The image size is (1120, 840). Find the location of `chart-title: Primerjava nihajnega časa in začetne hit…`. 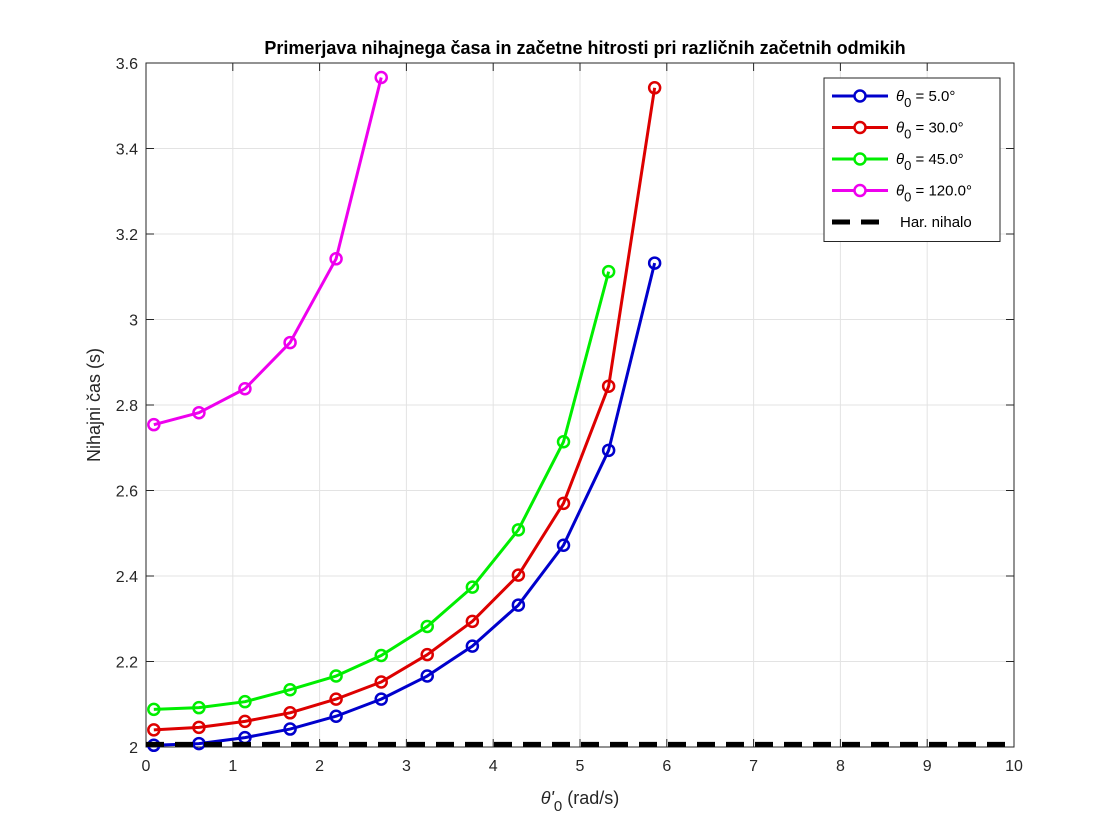

chart-title: Primerjava nihajnega časa in začetne hit… is located at coordinates (584, 48).